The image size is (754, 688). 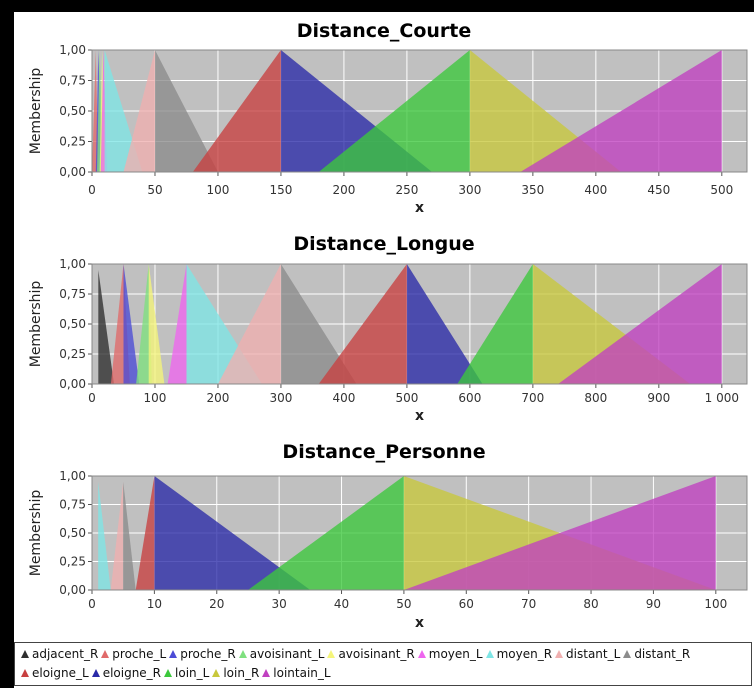 I want to click on legend-item: proche_L, so click(x=133, y=654).